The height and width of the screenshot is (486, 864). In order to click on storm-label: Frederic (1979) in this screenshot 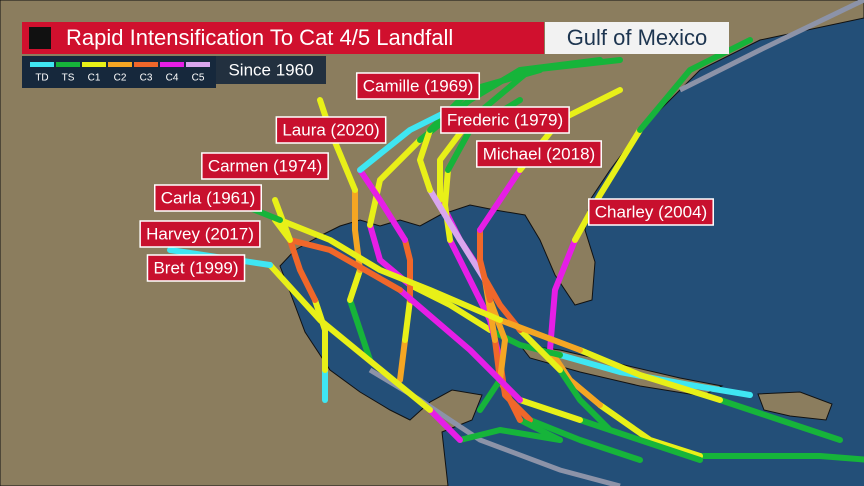, I will do `click(505, 120)`.